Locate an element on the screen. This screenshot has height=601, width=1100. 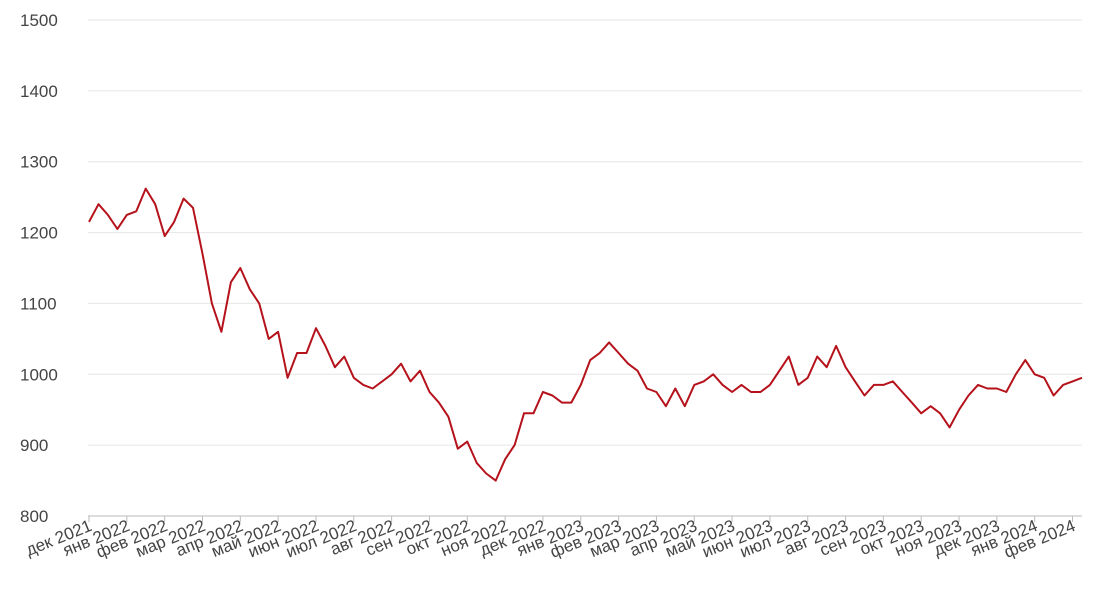
y-tick-label: 1400 is located at coordinates (39, 91).